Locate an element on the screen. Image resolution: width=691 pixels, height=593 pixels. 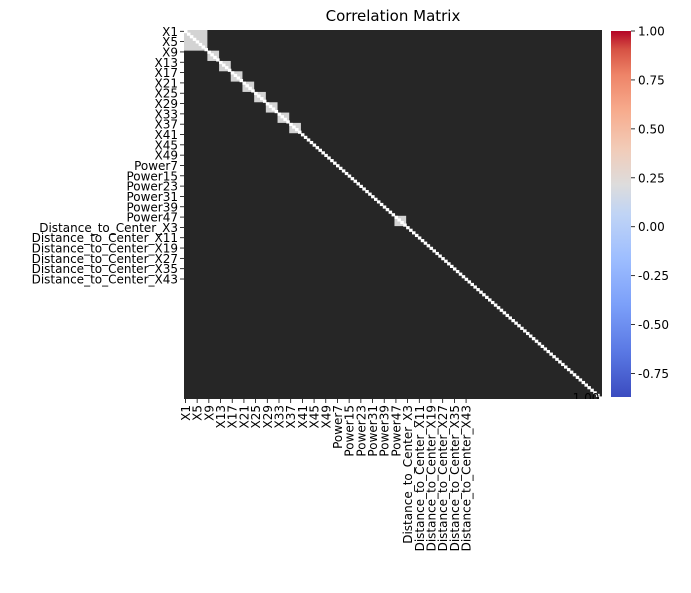
y-tick-label-distance-to-center-x27: Distance_to_Center_X27 is located at coordinates (105, 259).